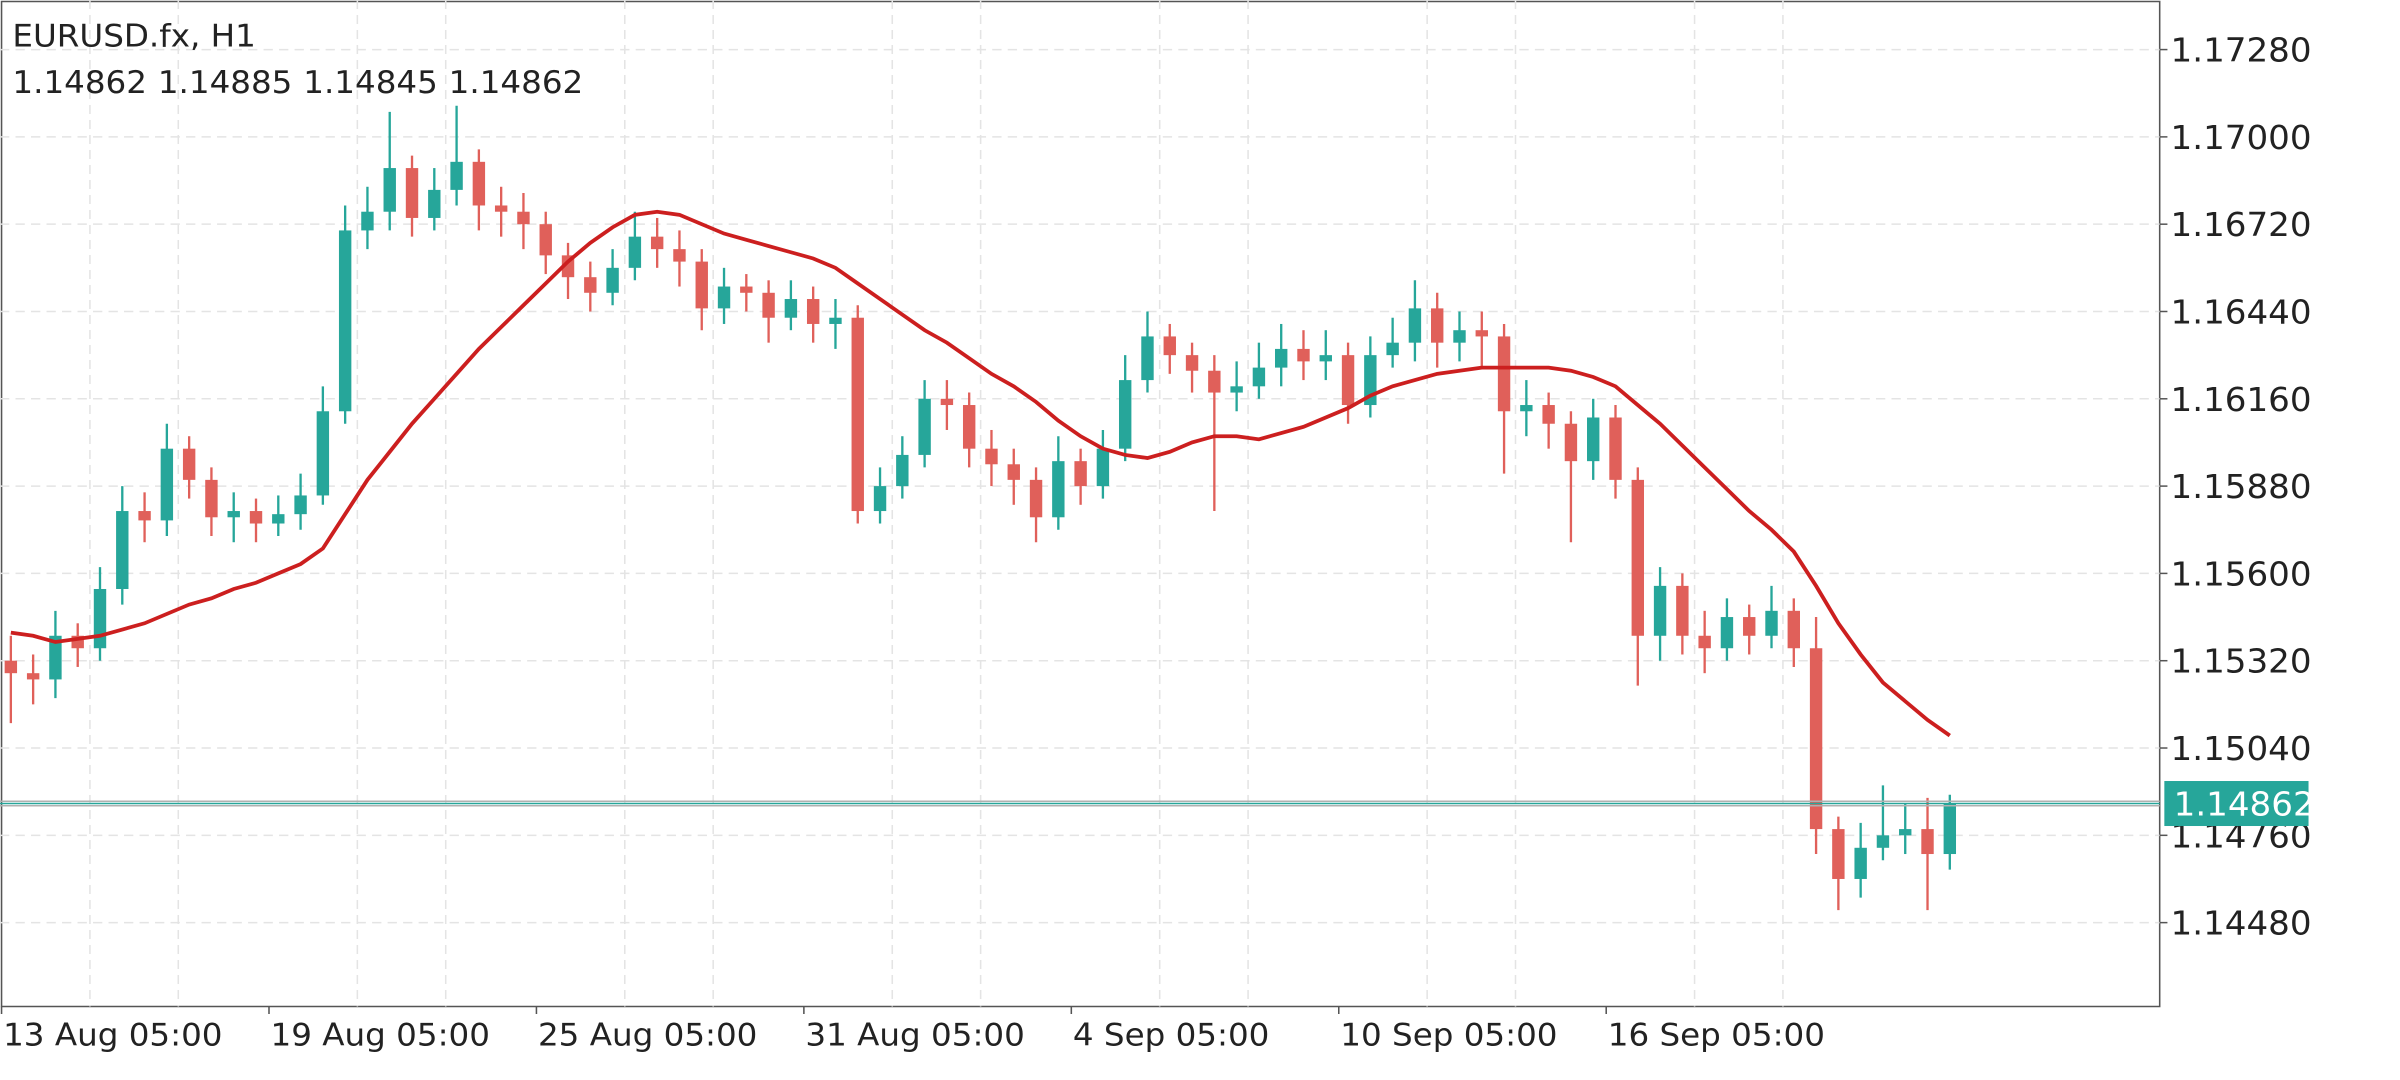  Describe the element at coordinates (2241, 574) in the screenshot. I see `y-tick-label: 1.15600` at that location.